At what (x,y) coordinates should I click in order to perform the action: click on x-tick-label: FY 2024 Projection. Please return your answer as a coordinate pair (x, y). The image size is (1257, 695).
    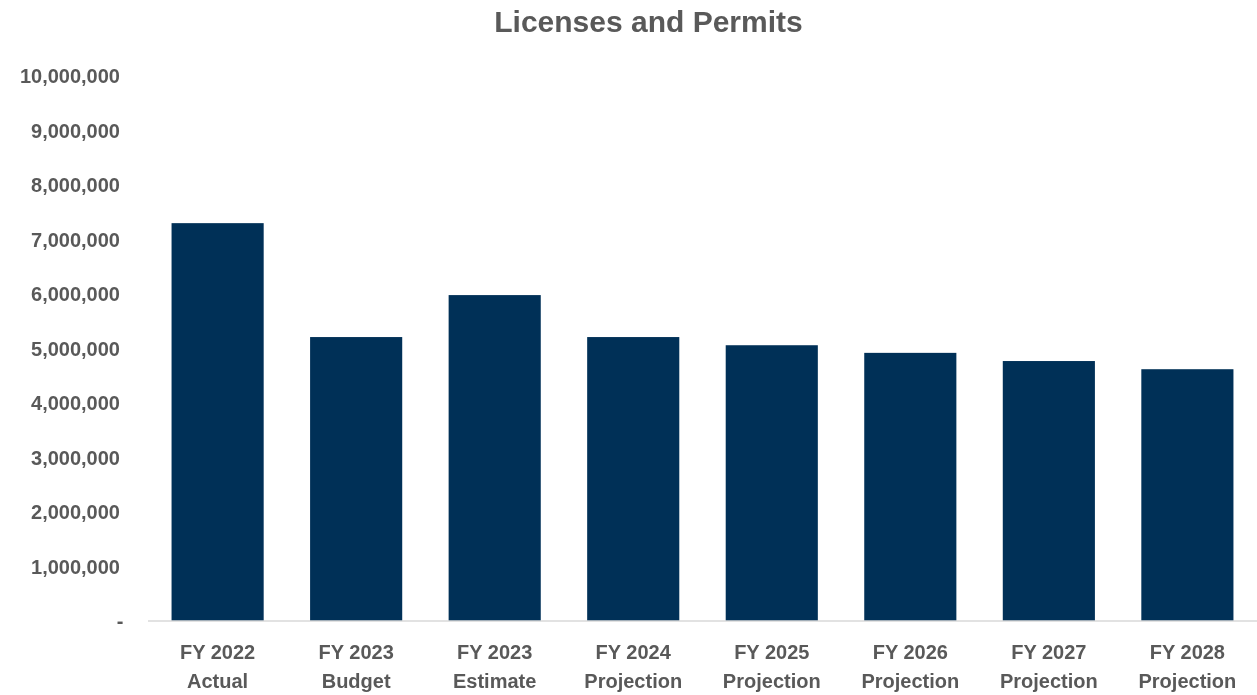
    Looking at the image, I should click on (633, 666).